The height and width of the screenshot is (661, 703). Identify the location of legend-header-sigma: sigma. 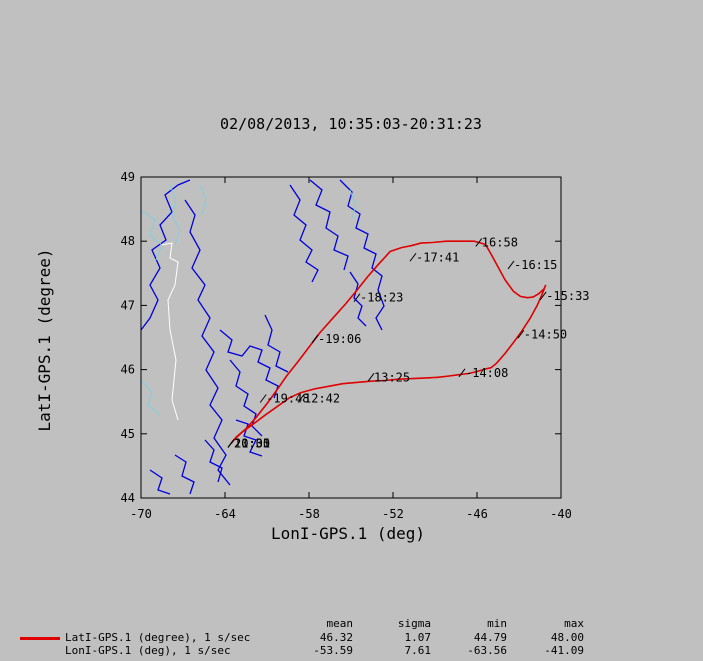
(414, 623).